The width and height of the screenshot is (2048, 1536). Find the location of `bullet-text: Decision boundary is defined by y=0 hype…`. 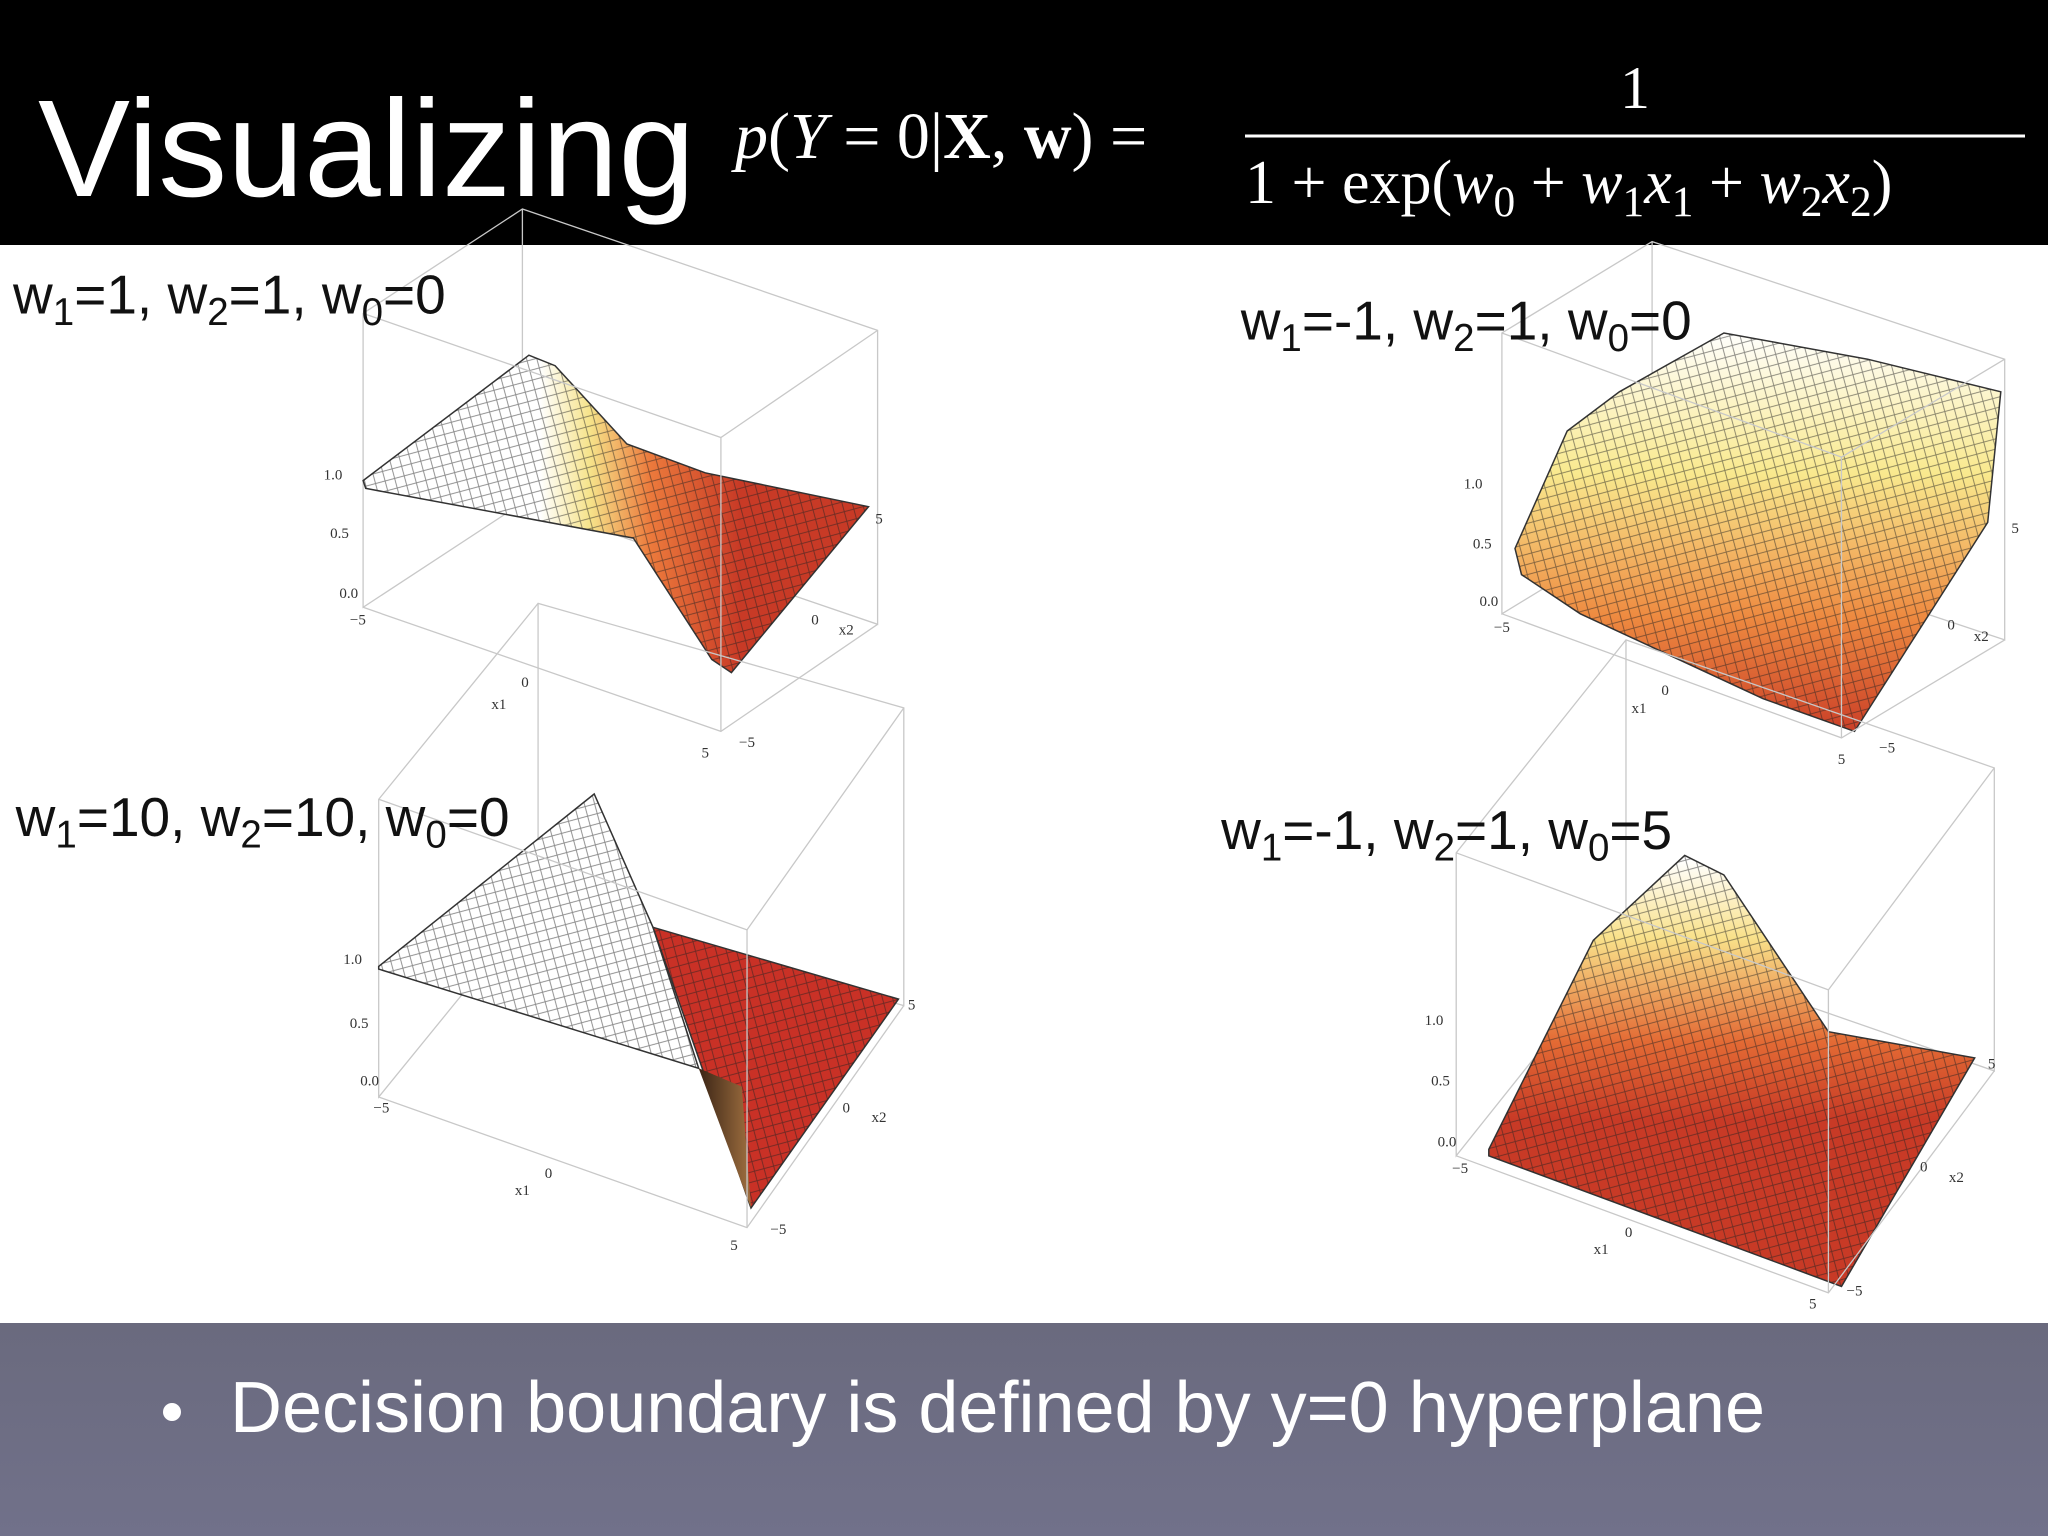

bullet-text: Decision boundary is defined by y=0 hype… is located at coordinates (997, 1408).